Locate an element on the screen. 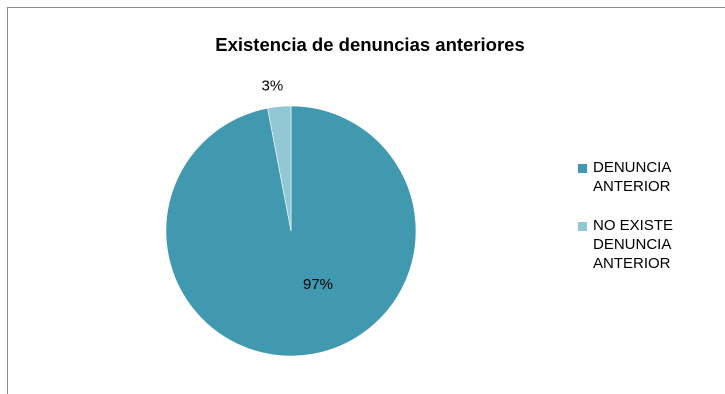 This screenshot has width=725, height=394. legend-item-denuncia-anterior: DENUNCIA ANTERIOR is located at coordinates (648, 177).